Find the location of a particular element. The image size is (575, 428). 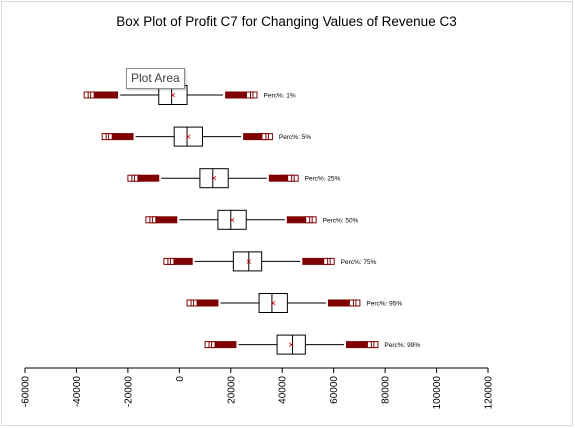

x-tick-label: -40000 is located at coordinates (77, 392).